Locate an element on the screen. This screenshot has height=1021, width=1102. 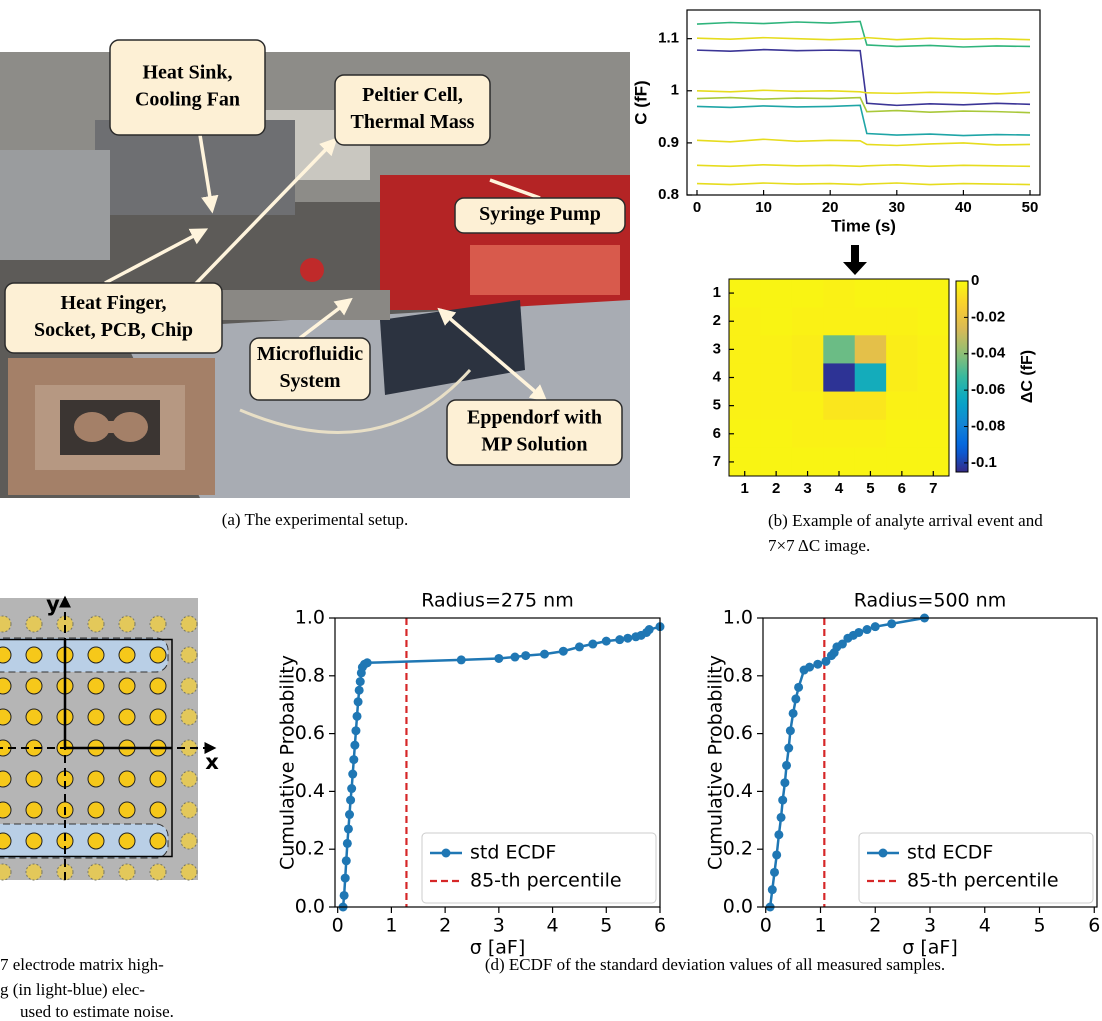
caption: (a) The experimental setup. is located at coordinates (315, 519).